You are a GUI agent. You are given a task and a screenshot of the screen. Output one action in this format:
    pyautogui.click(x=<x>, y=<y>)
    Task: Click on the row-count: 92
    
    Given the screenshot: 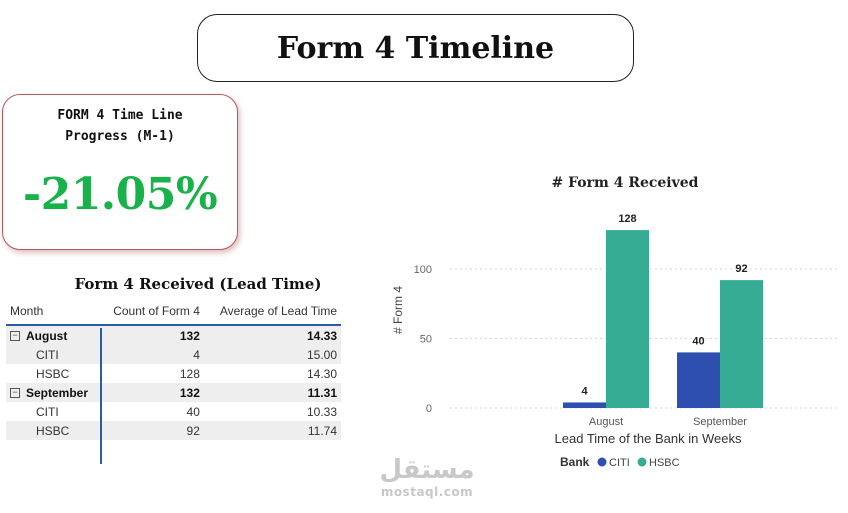 What is the action you would take?
    pyautogui.click(x=152, y=430)
    